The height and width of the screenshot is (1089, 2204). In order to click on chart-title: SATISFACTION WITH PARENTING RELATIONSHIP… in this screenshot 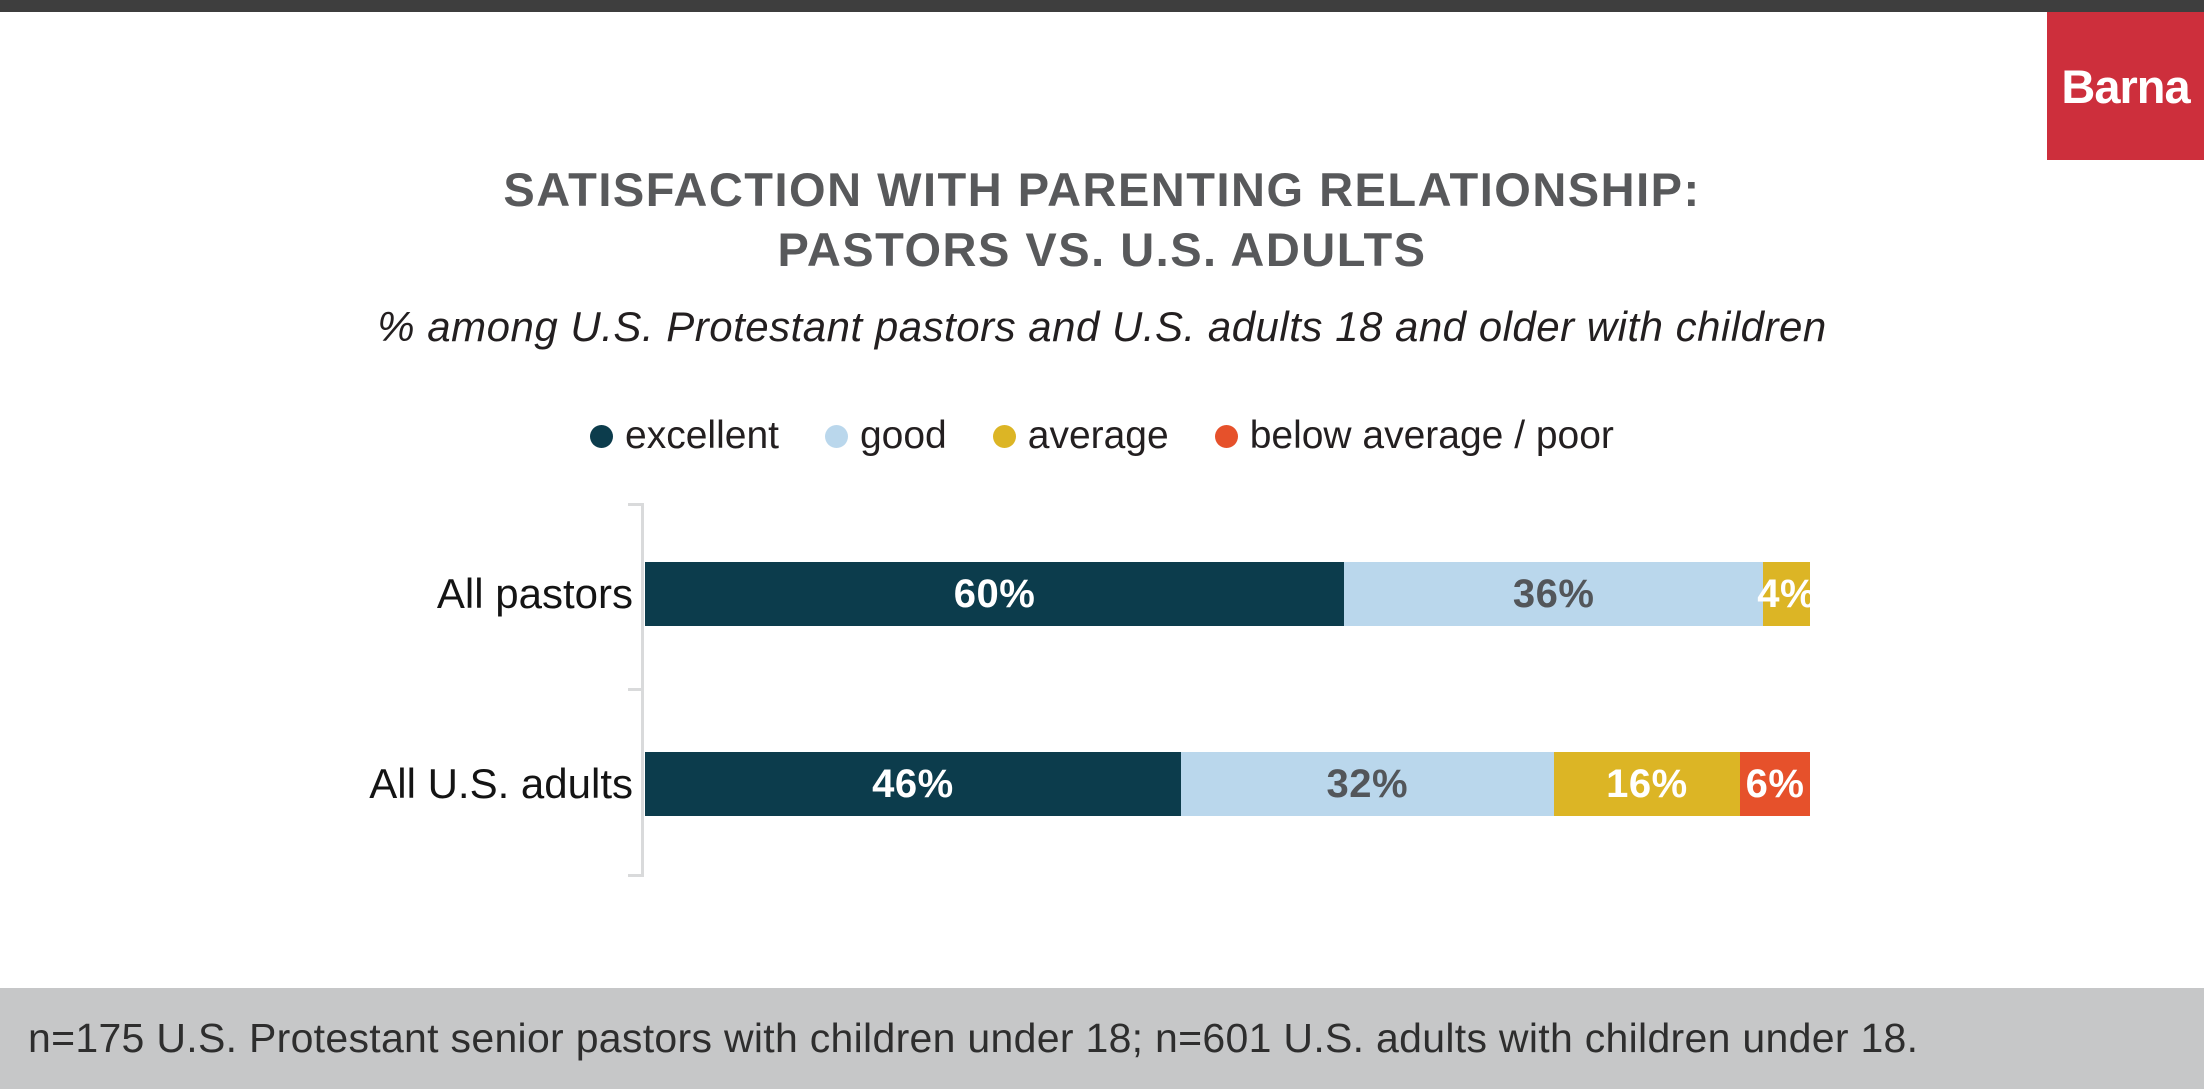, I will do `click(1102, 220)`.